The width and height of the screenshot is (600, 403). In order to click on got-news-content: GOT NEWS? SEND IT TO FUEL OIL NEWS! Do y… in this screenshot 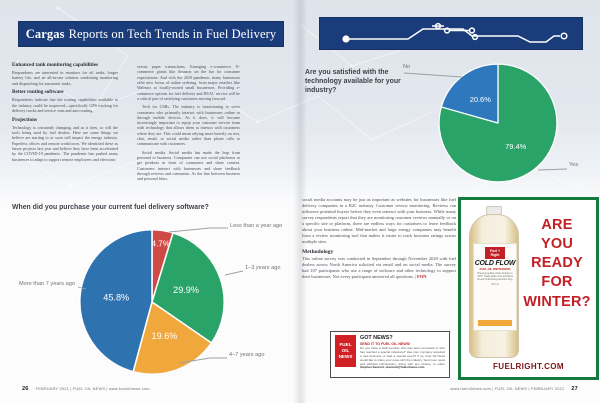, I will do `click(402, 354)`.